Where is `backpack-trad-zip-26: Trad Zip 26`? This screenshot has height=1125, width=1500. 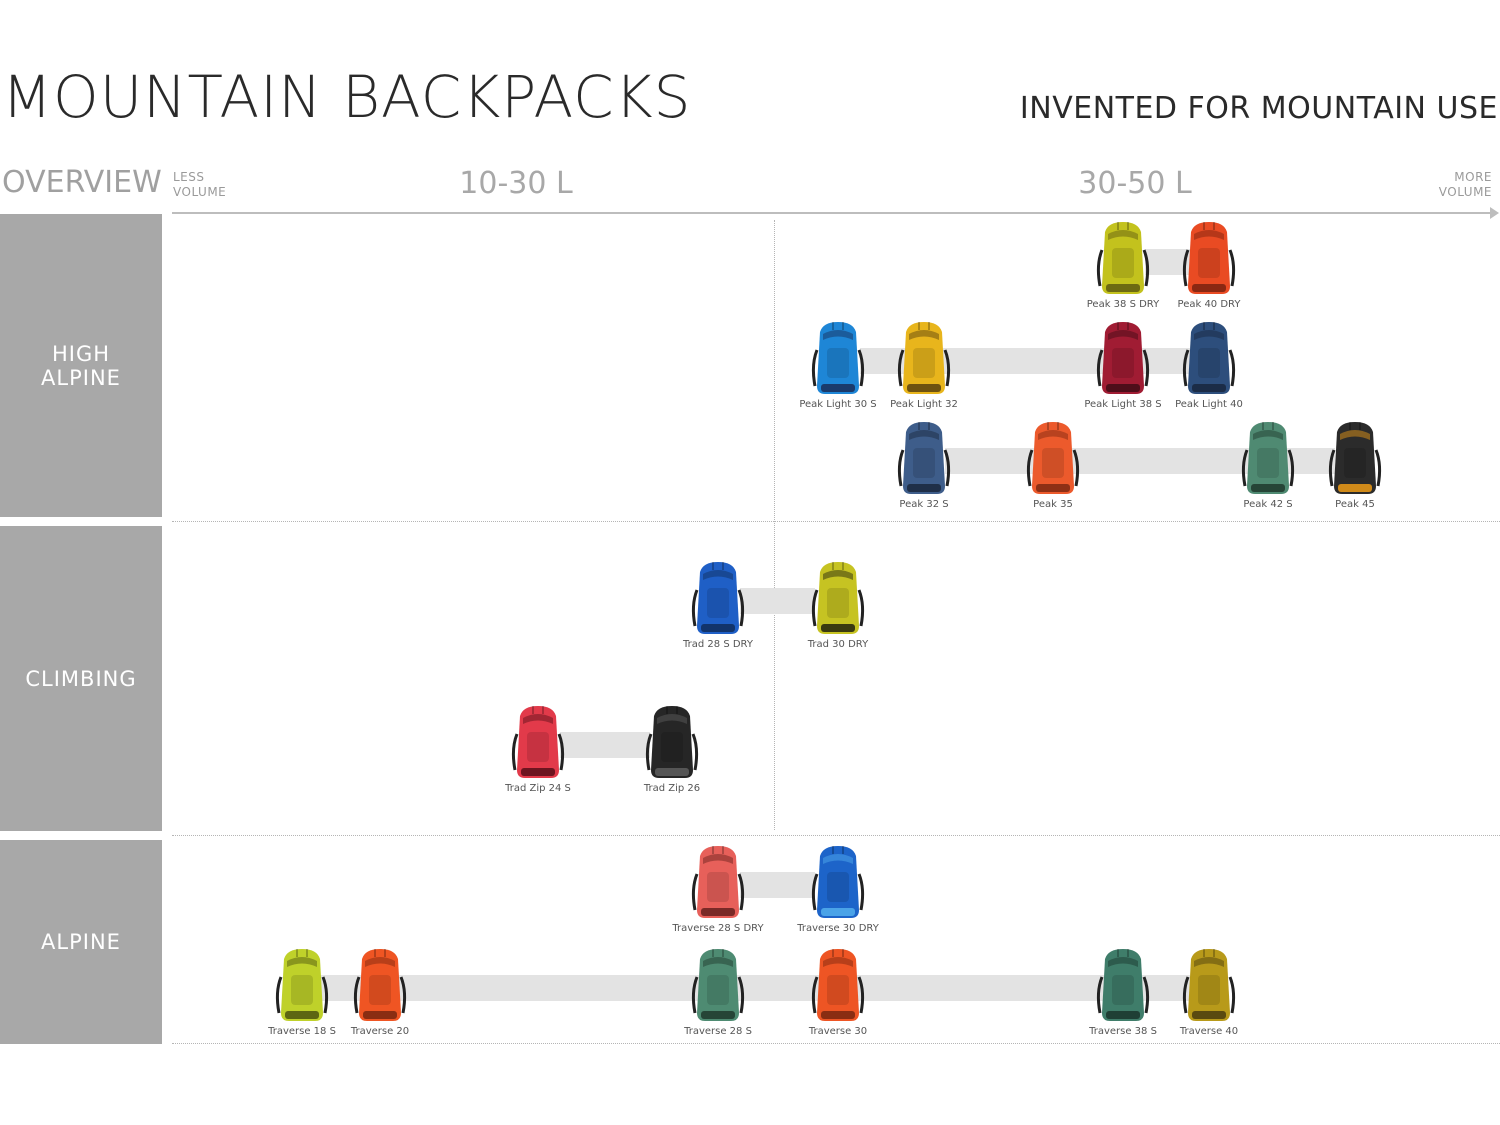
backpack-trad-zip-26: Trad Zip 26 is located at coordinates (672, 751).